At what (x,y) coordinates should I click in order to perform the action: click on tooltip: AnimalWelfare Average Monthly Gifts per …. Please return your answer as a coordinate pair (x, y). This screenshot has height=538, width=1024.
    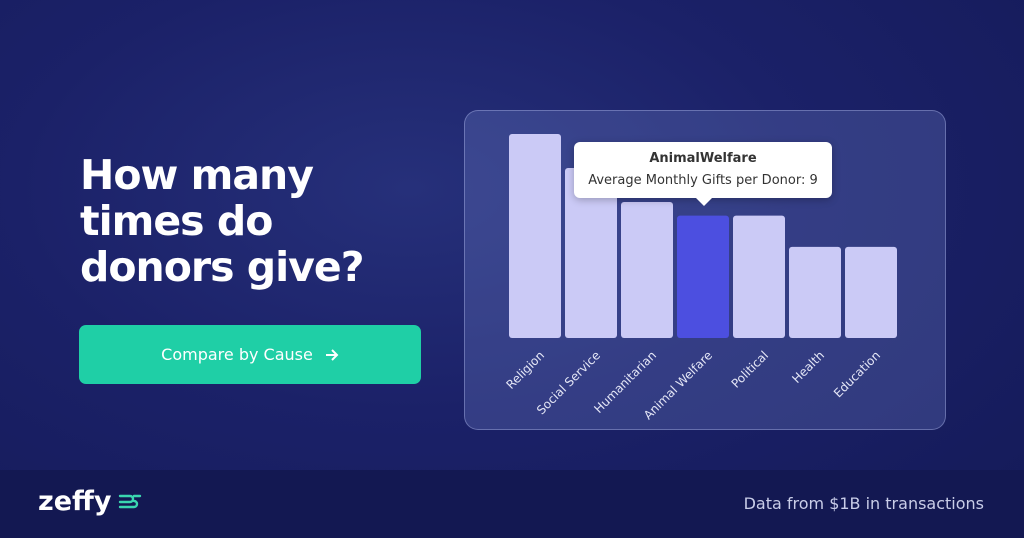
    Looking at the image, I should click on (703, 174).